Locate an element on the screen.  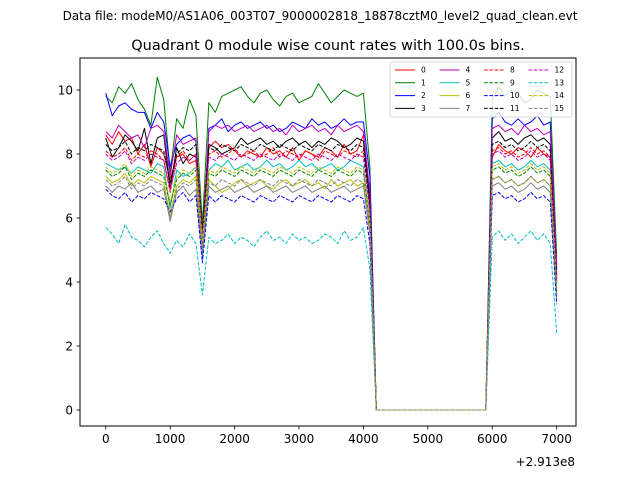
y-tick-label: 8 is located at coordinates (69, 154).